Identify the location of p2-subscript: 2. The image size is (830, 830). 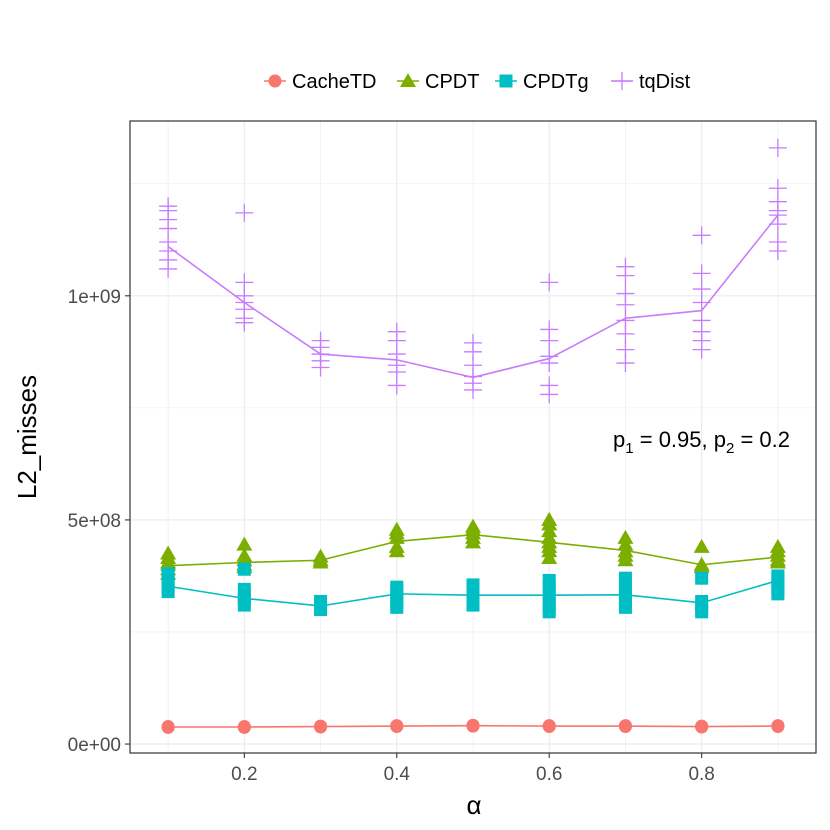
(730, 448).